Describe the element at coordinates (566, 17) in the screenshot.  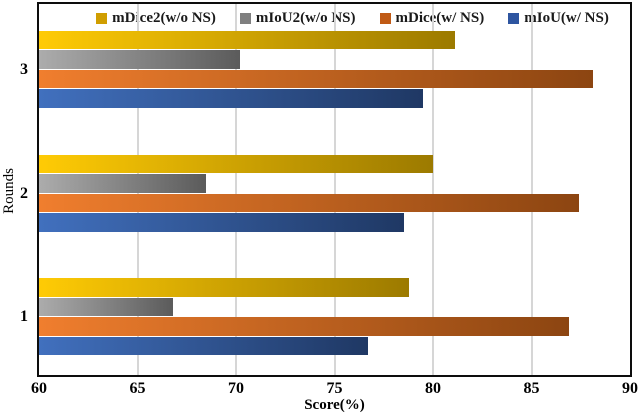
I see `legend-label: mIoU(w/ NS)` at that location.